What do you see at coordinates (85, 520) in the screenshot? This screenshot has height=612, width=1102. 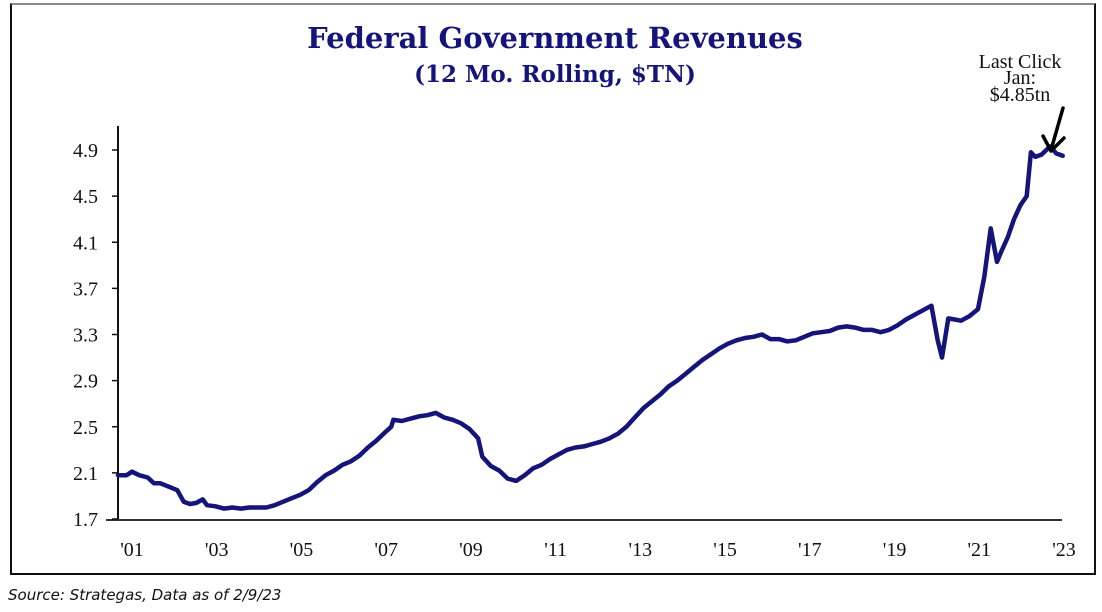 I see `y-tick-label: 1.7` at bounding box center [85, 520].